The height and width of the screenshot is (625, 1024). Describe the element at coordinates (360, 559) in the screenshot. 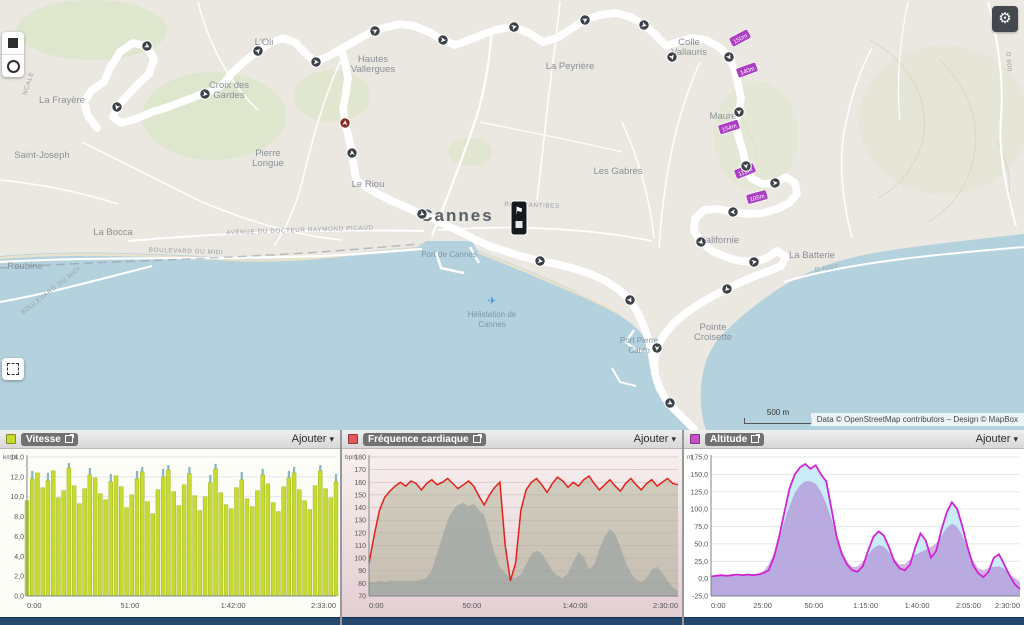

I see `svg-text: 100` at that location.